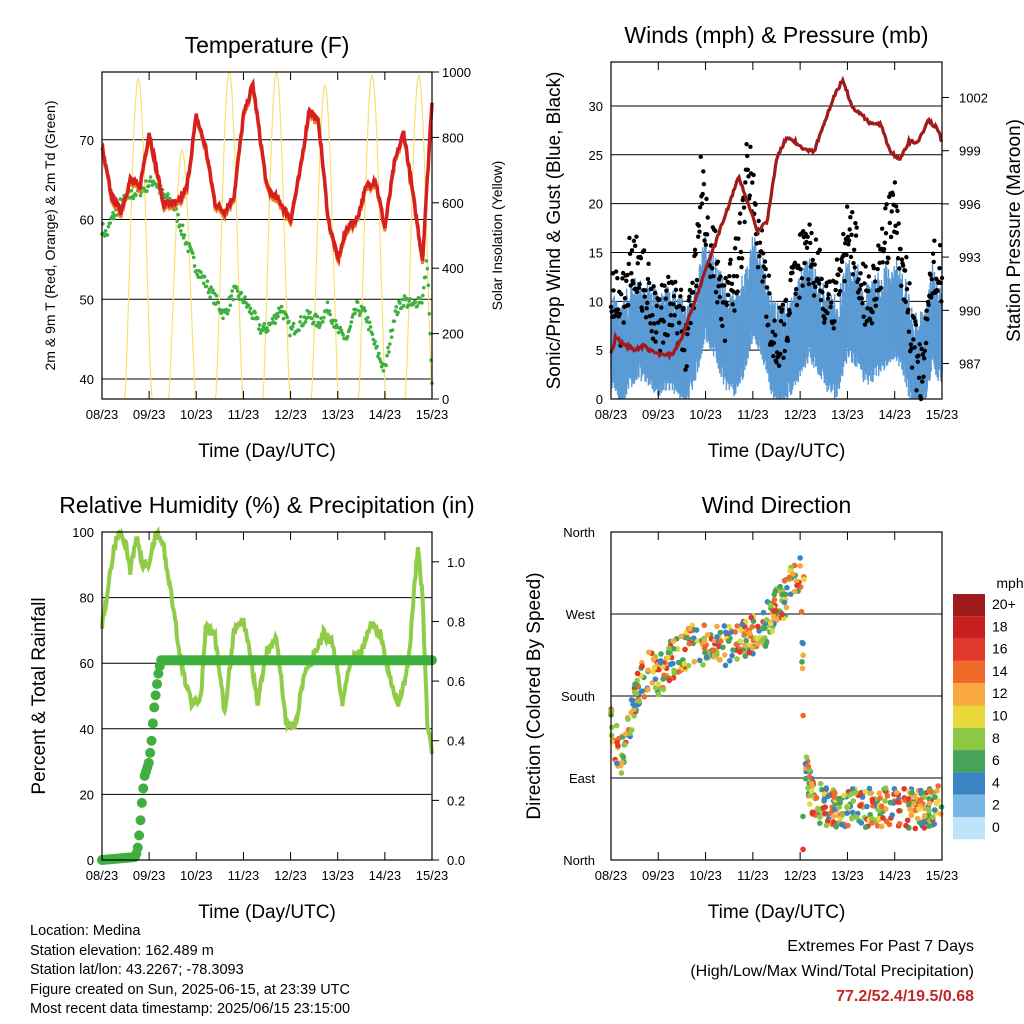  What do you see at coordinates (83, 532) in the screenshot?
I see `y-tick-label: 100` at bounding box center [83, 532].